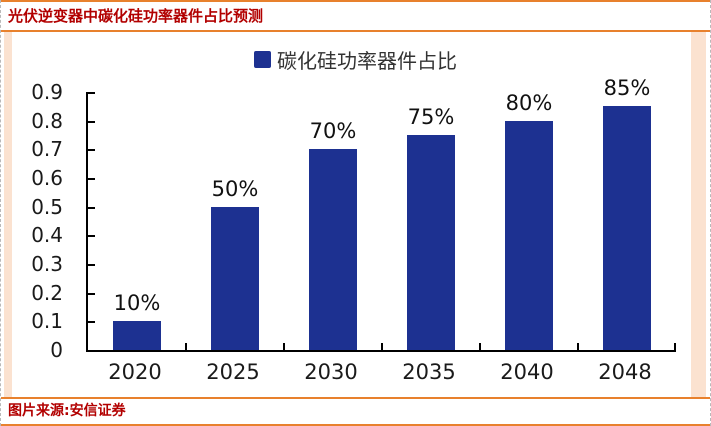 This screenshot has height=426, width=711. Describe the element at coordinates (67, 411) in the screenshot. I see `image-source: 图片来源:安信证券` at that location.